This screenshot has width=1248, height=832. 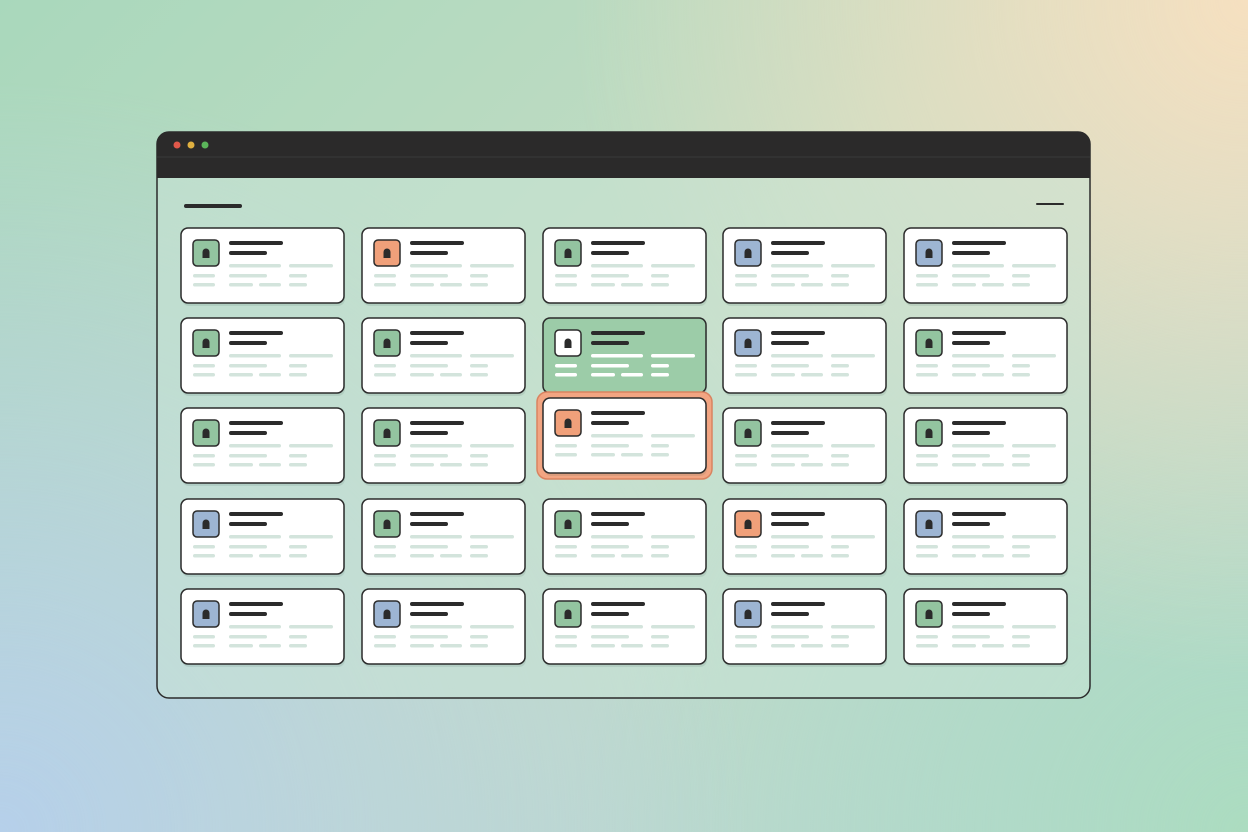 I want to click on close-button, so click(x=177, y=145).